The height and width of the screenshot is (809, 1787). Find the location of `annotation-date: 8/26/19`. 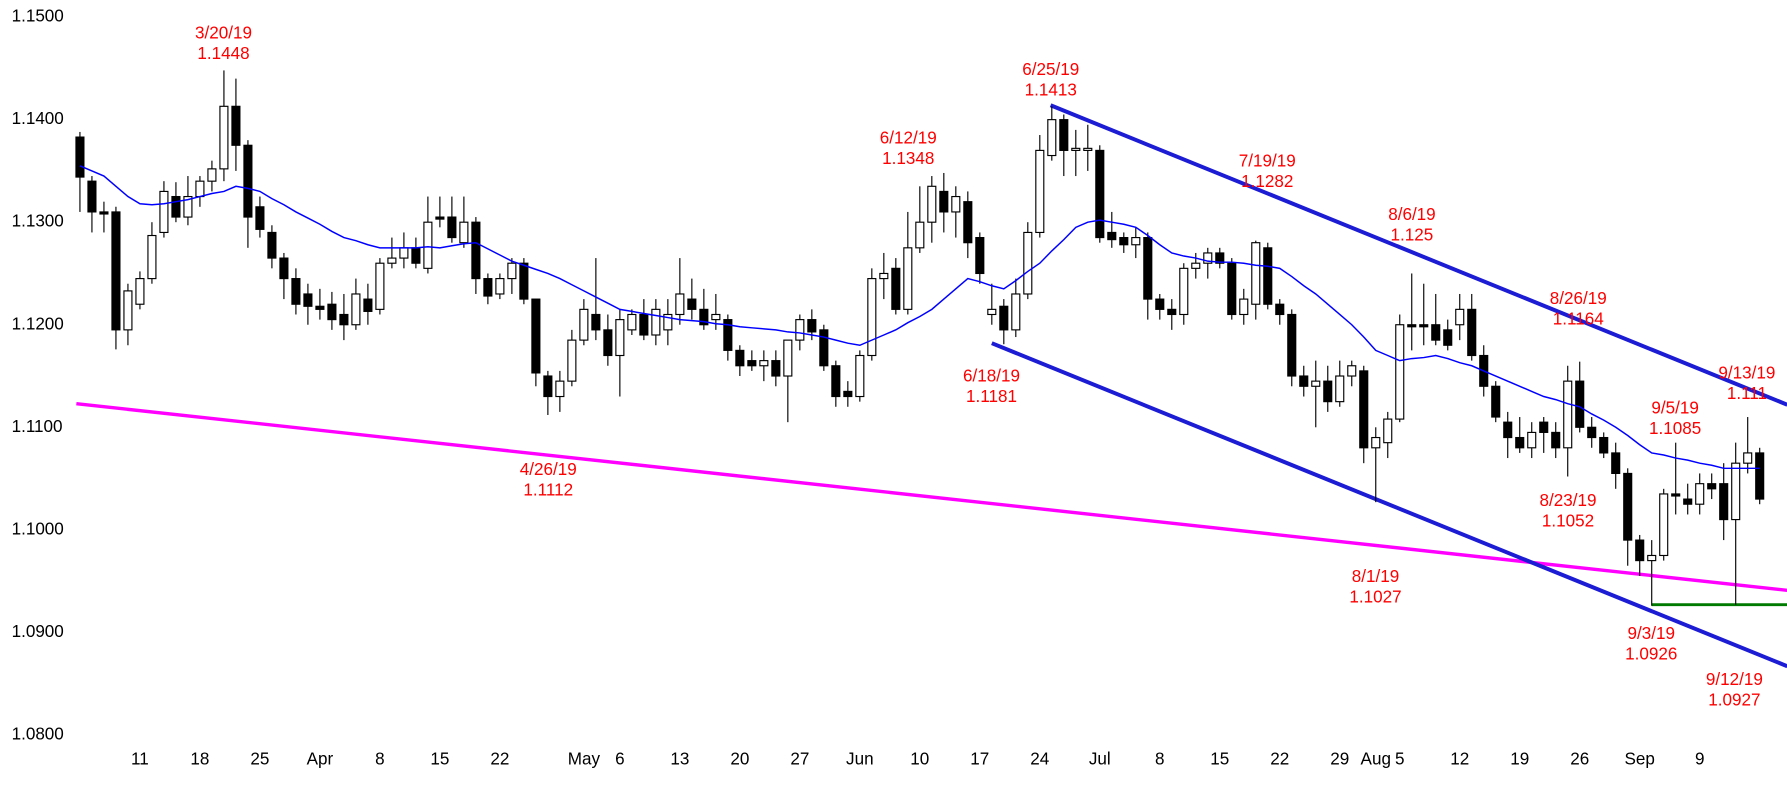

annotation-date: 8/26/19 is located at coordinates (1578, 298).